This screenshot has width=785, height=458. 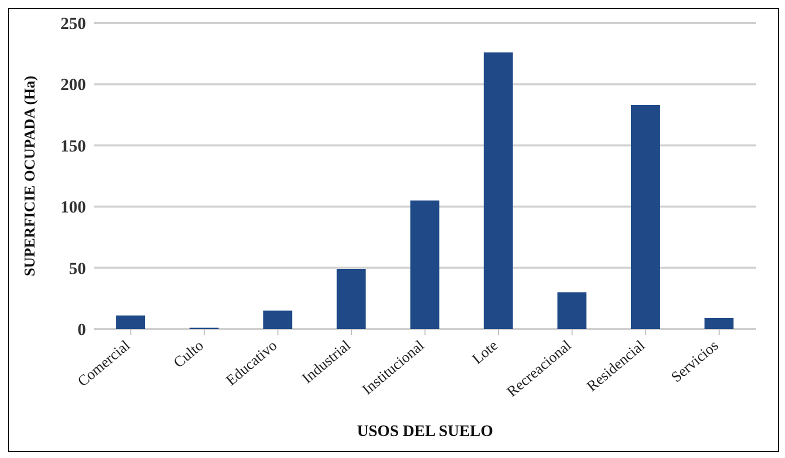 I want to click on y-tick-label: 0, so click(x=82, y=330).